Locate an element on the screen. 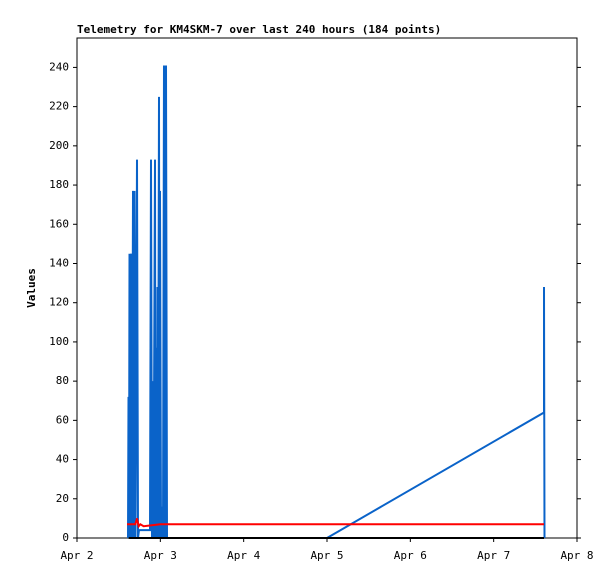  y-tick-label: 100 is located at coordinates (59, 341).